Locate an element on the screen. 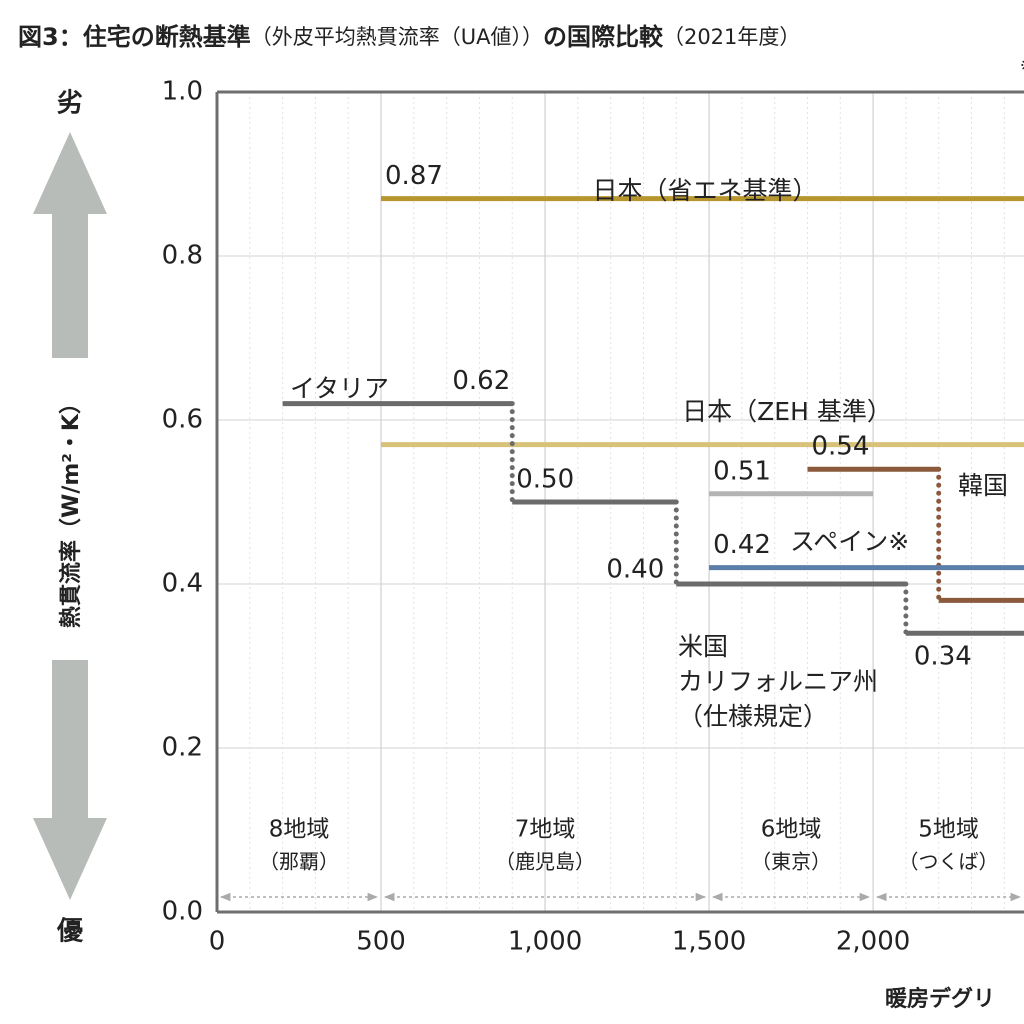  y-tick-label: 1.0 is located at coordinates (182, 92).